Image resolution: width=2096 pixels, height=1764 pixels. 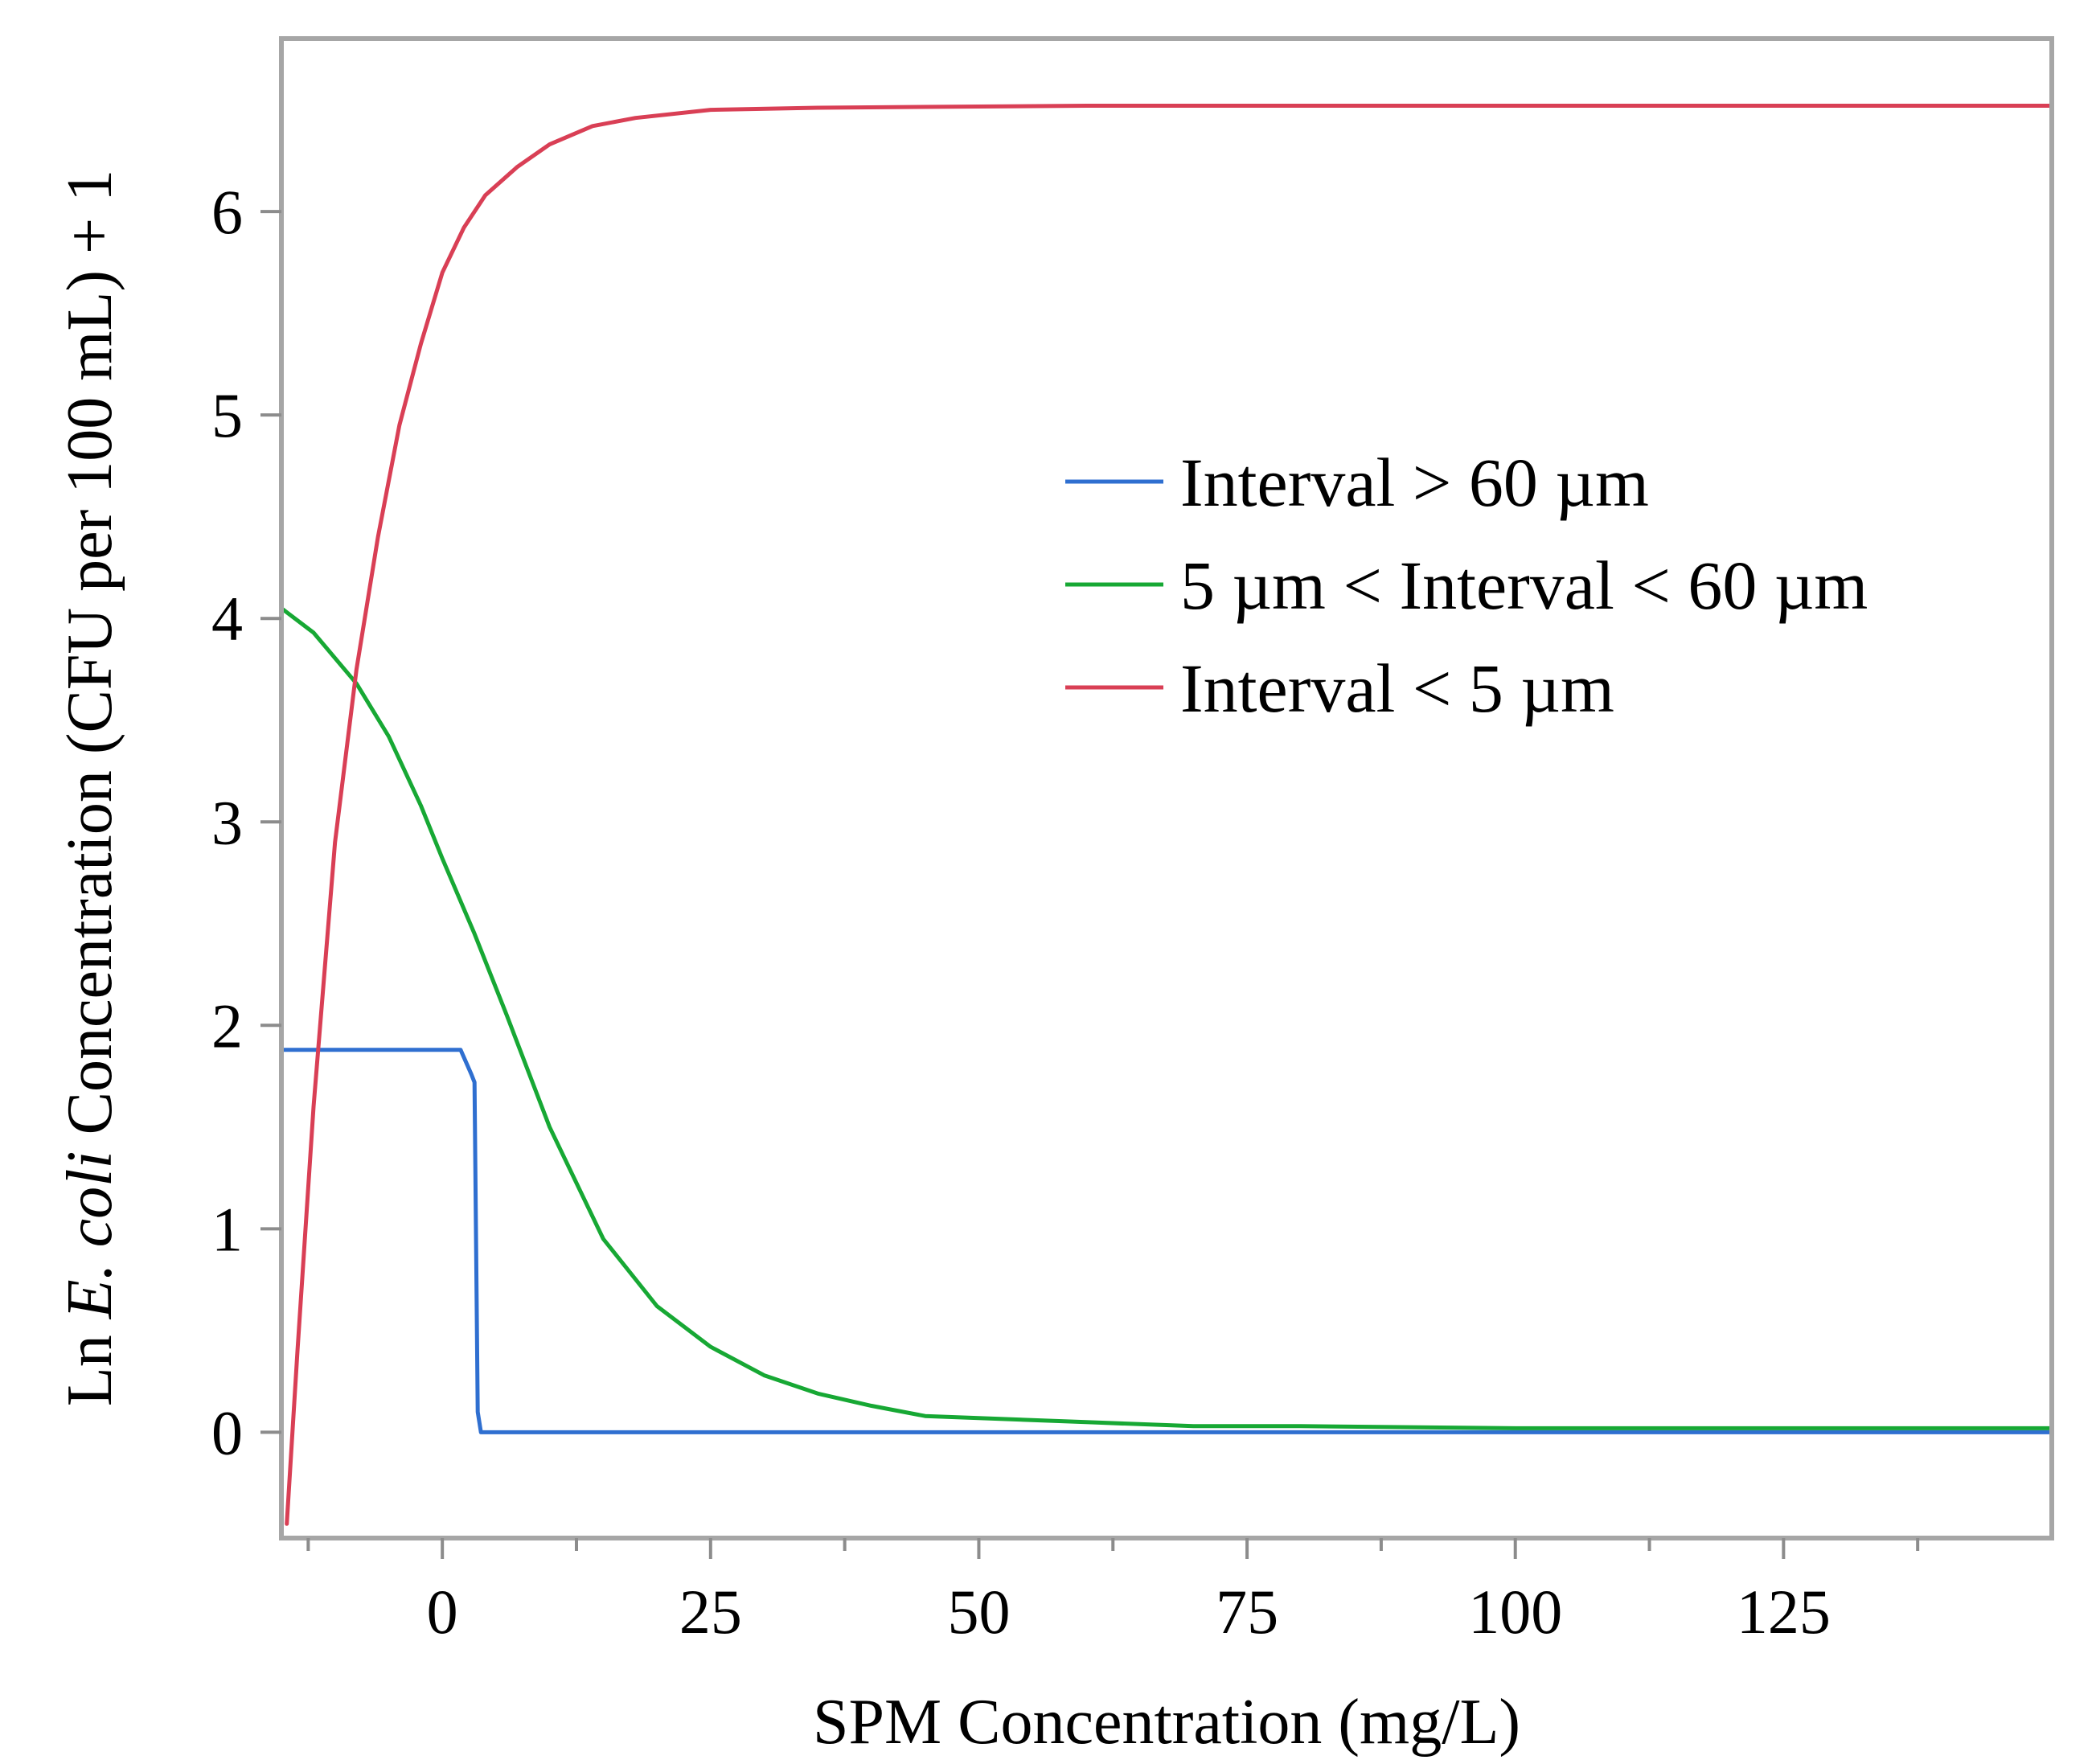 What do you see at coordinates (90, 1235) in the screenshot?
I see `y-axis-title-organism: E. coli` at bounding box center [90, 1235].